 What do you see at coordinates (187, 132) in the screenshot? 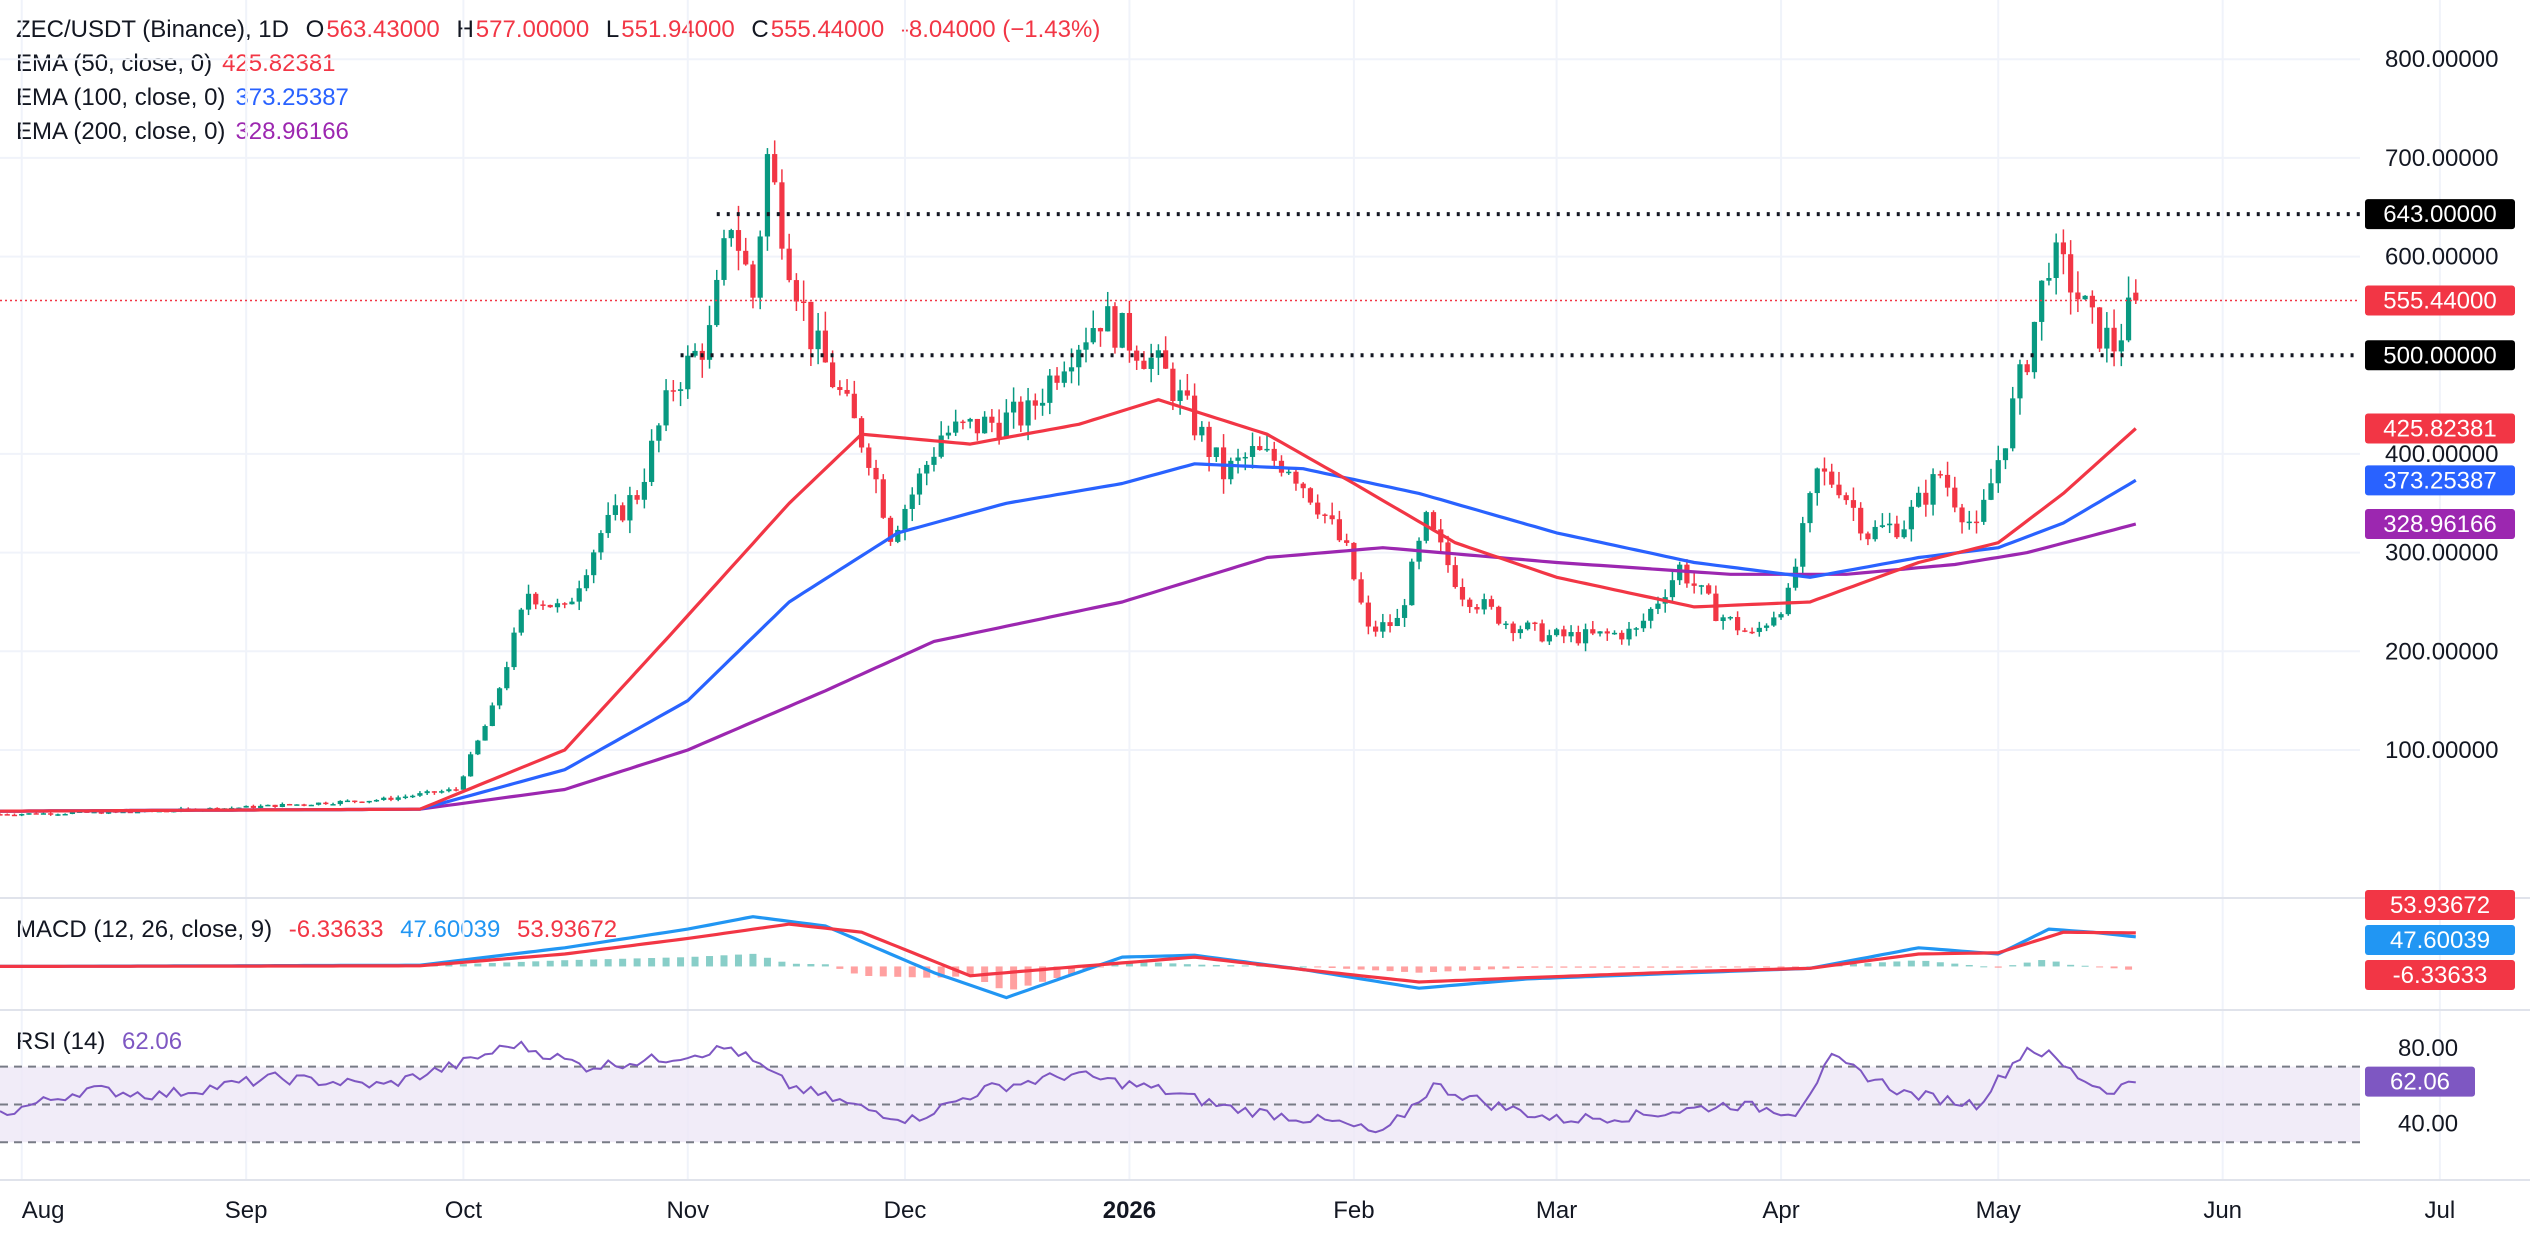
I see `ema200-legend: EMA (200, close, 0) 328.96166` at bounding box center [187, 132].